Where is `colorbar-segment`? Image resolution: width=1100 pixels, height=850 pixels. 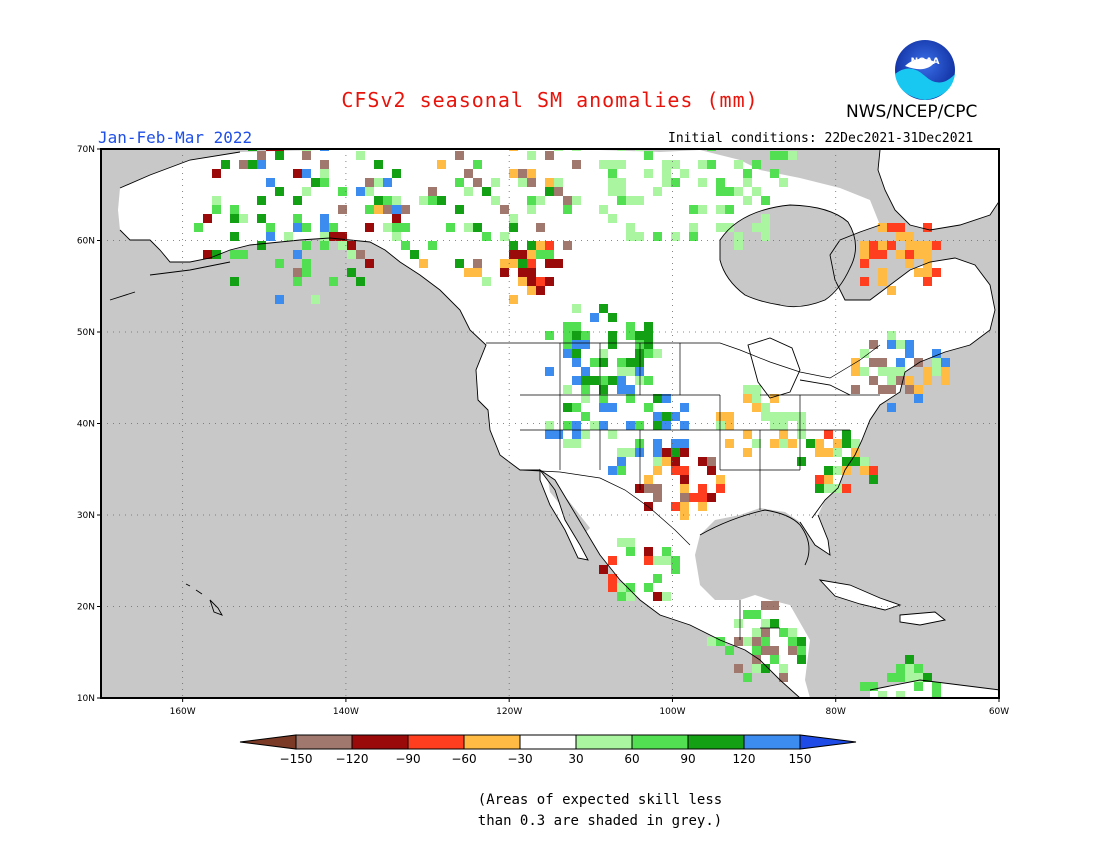 colorbar-segment is located at coordinates (380, 742).